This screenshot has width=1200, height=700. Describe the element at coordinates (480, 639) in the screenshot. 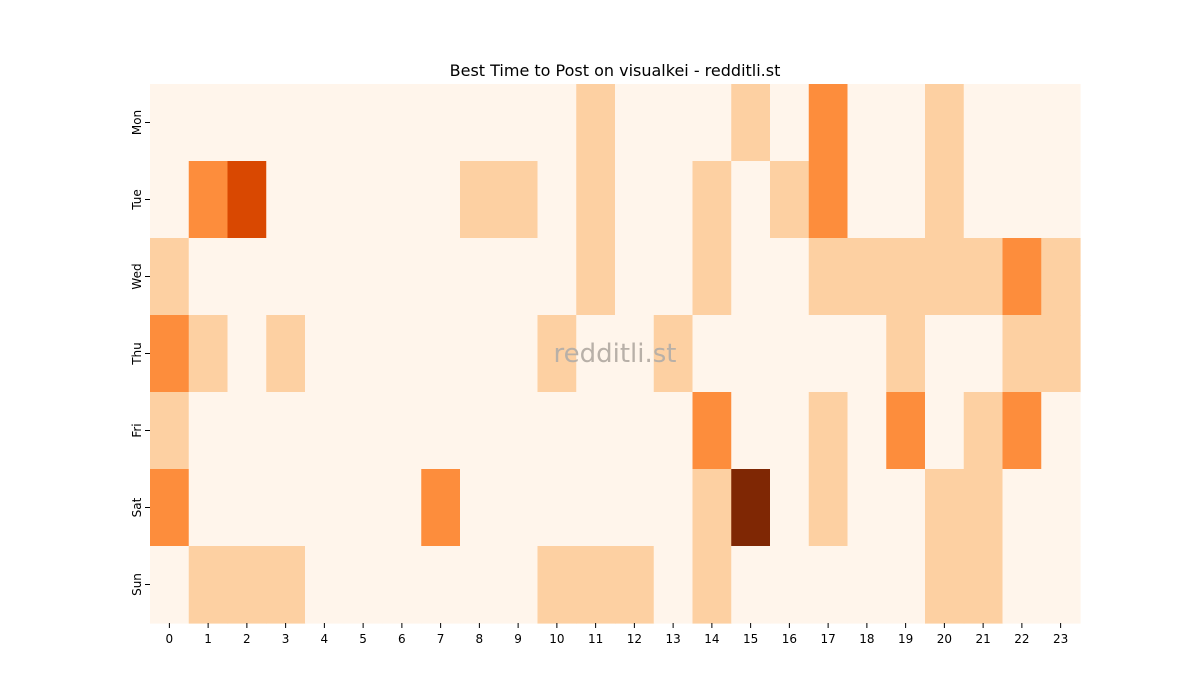

I see `x-tick-label: 8` at that location.